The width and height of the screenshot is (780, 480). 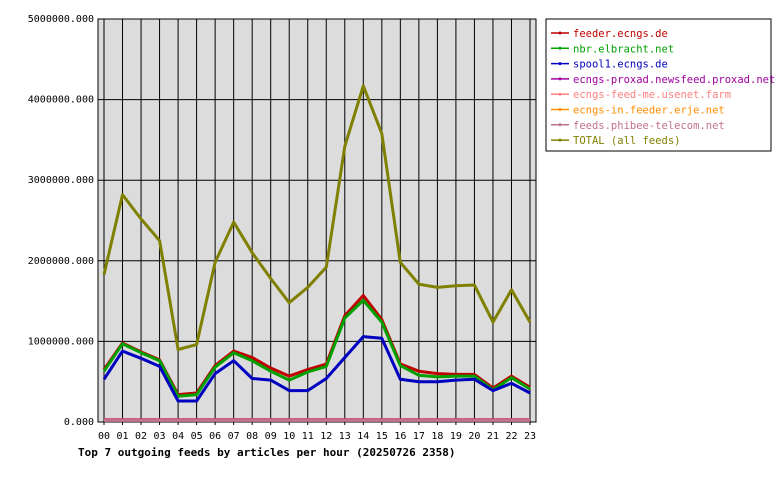 I want to click on legend-box, so click(x=658, y=85).